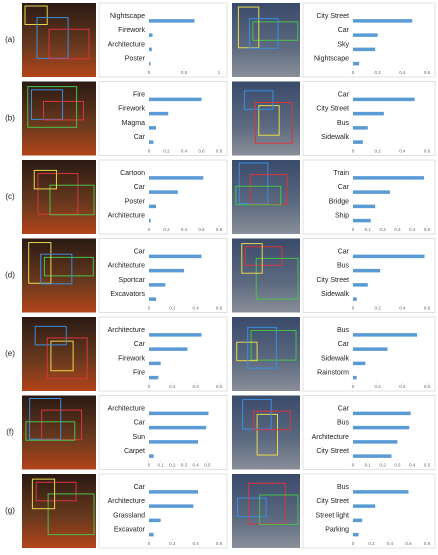  I want to click on x-tick-label: 0.3, so click(184, 465).